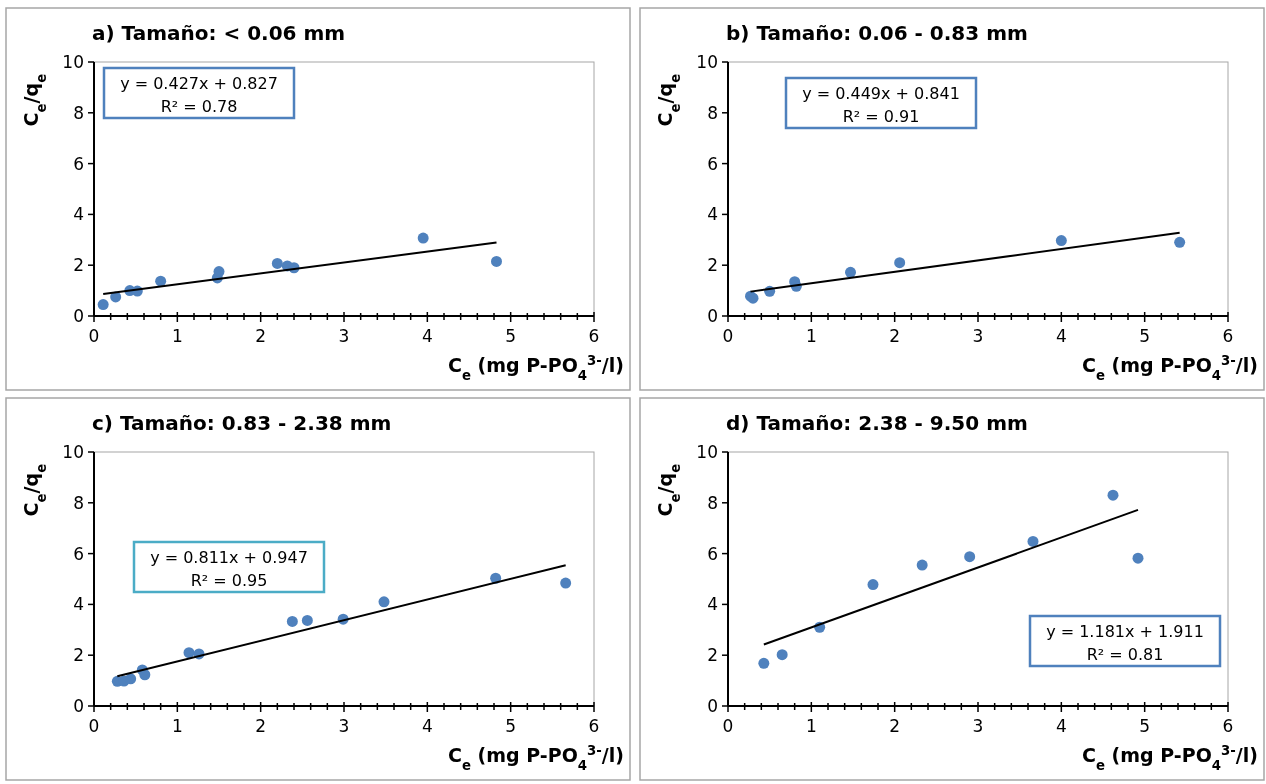 Image resolution: width=1266 pixels, height=784 pixels. What do you see at coordinates (219, 33) in the screenshot?
I see `chart-title: a) Tamaño: < 0.06 mm` at bounding box center [219, 33].